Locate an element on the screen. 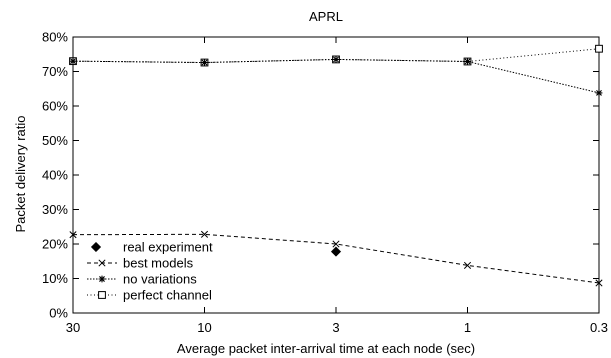 This screenshot has height=358, width=611. x-tick-label: 10 is located at coordinates (204, 327).